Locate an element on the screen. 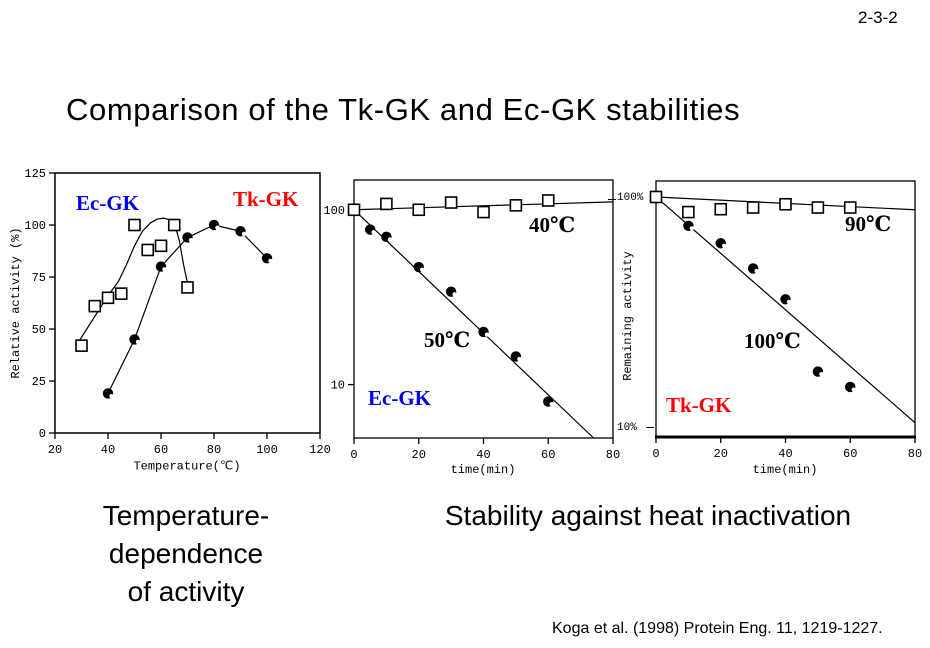 This screenshot has width=930, height=648. plot-box is located at coordinates (187, 303).